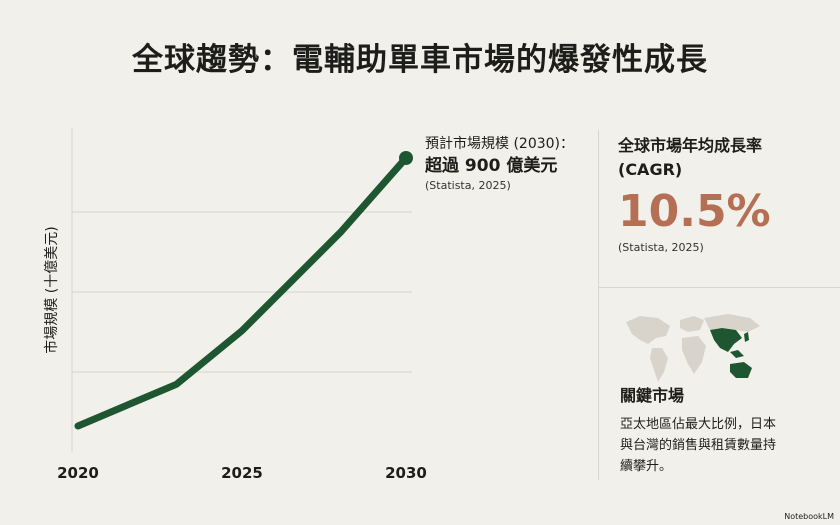 This screenshot has height=525, width=840. Describe the element at coordinates (698, 424) in the screenshot. I see `key-market-body-line-1: 亞太地區佔最大比例，日本` at that location.